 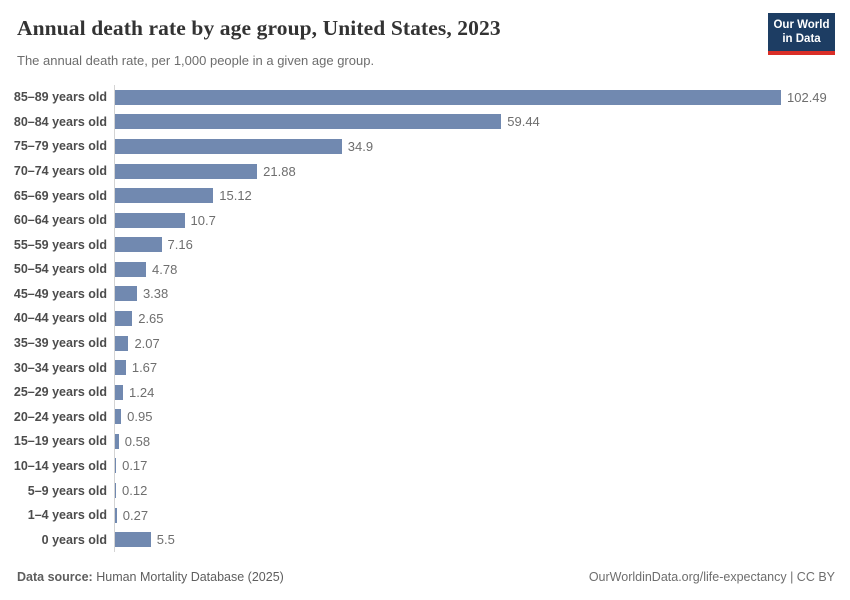 What do you see at coordinates (147, 343) in the screenshot?
I see `bar-value-label: 2.07` at bounding box center [147, 343].